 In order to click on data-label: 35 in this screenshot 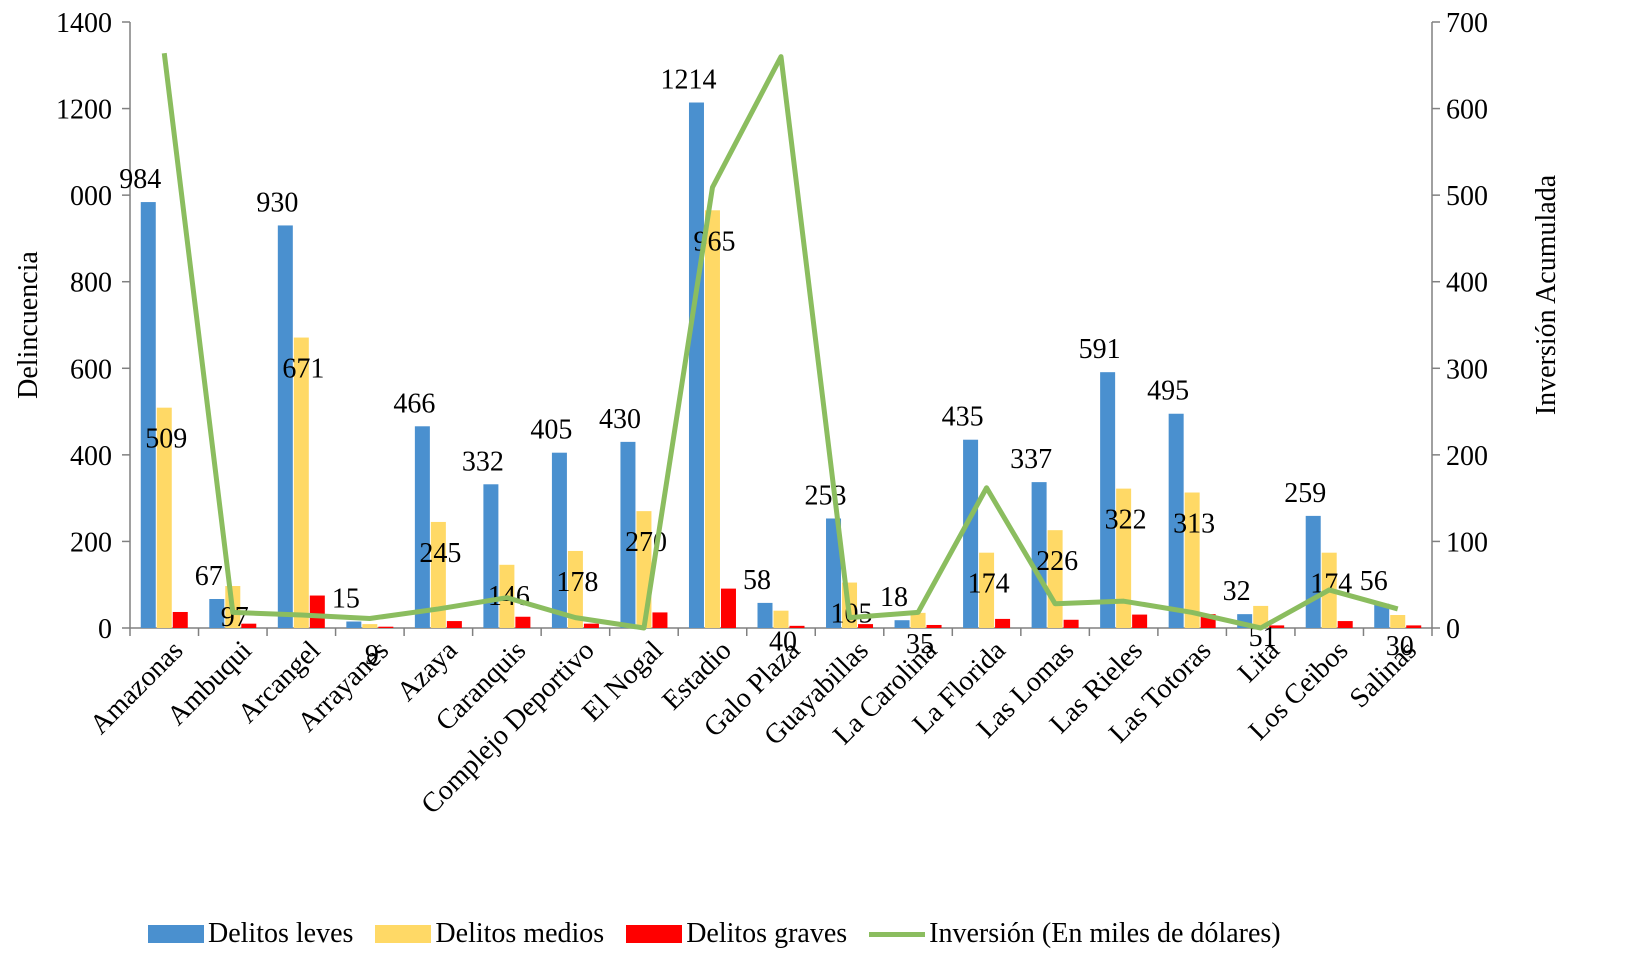, I will do `click(920, 644)`.